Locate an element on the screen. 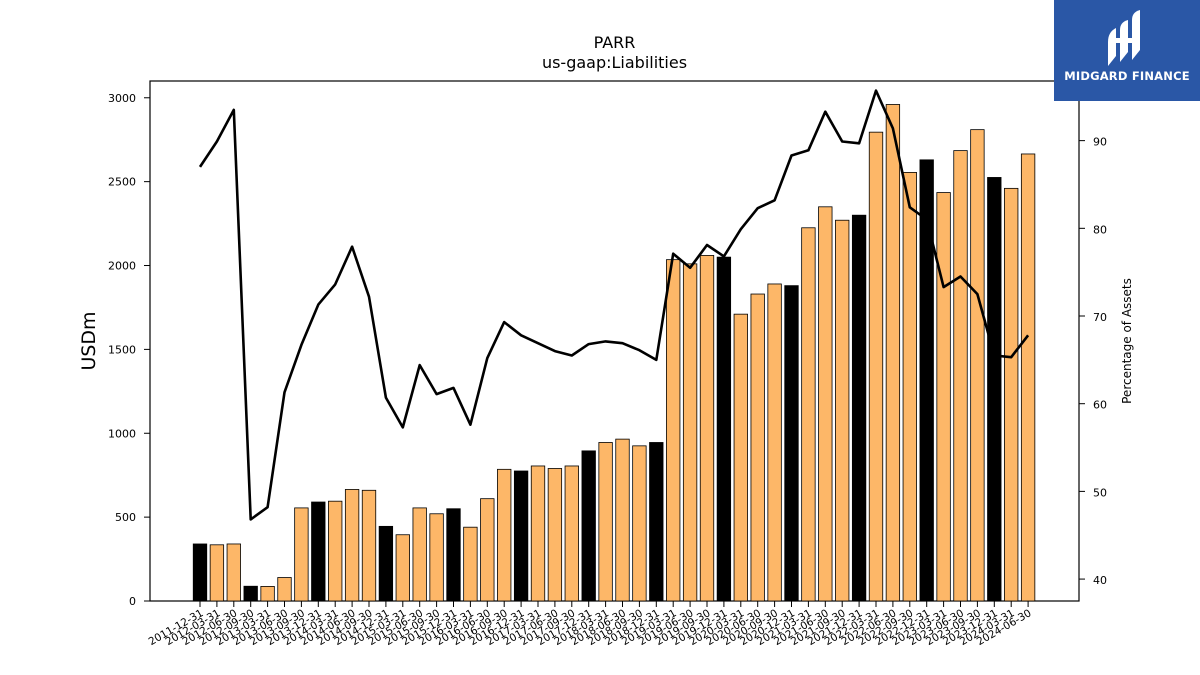 The width and height of the screenshot is (1200, 675). y2-tick-label: 40 is located at coordinates (1100, 580).